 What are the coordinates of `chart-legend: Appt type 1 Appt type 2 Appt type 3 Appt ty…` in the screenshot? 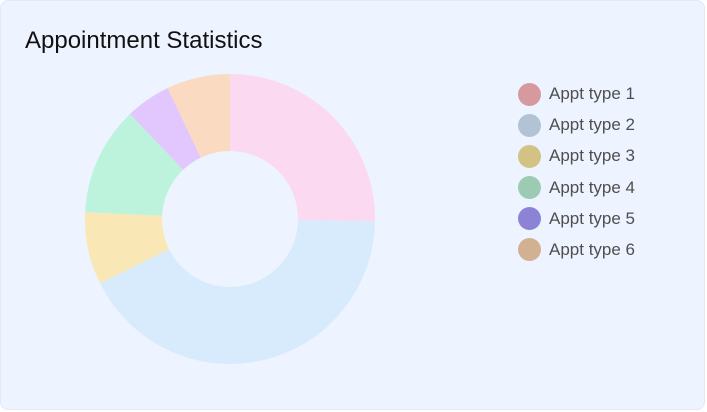 It's located at (576, 175).